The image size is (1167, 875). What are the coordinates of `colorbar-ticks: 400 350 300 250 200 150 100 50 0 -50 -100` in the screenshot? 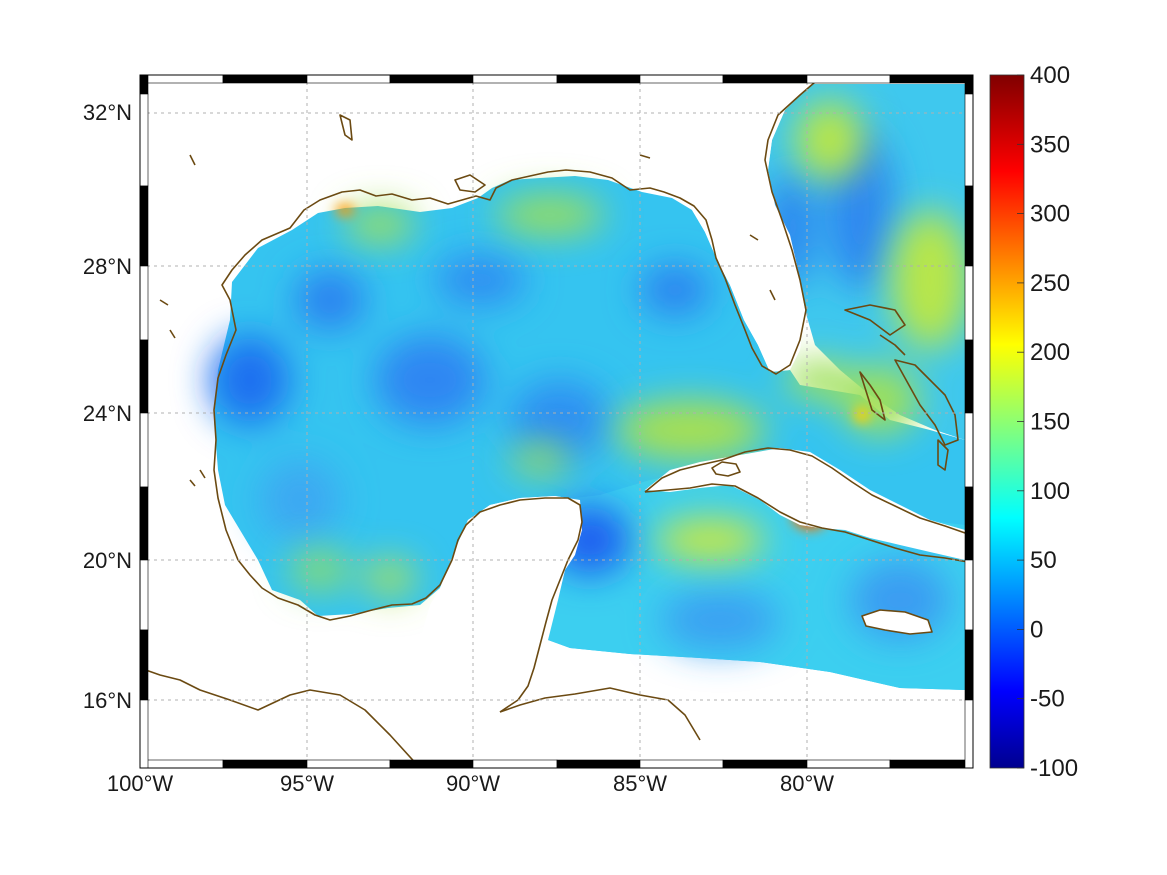 It's located at (1047, 422).